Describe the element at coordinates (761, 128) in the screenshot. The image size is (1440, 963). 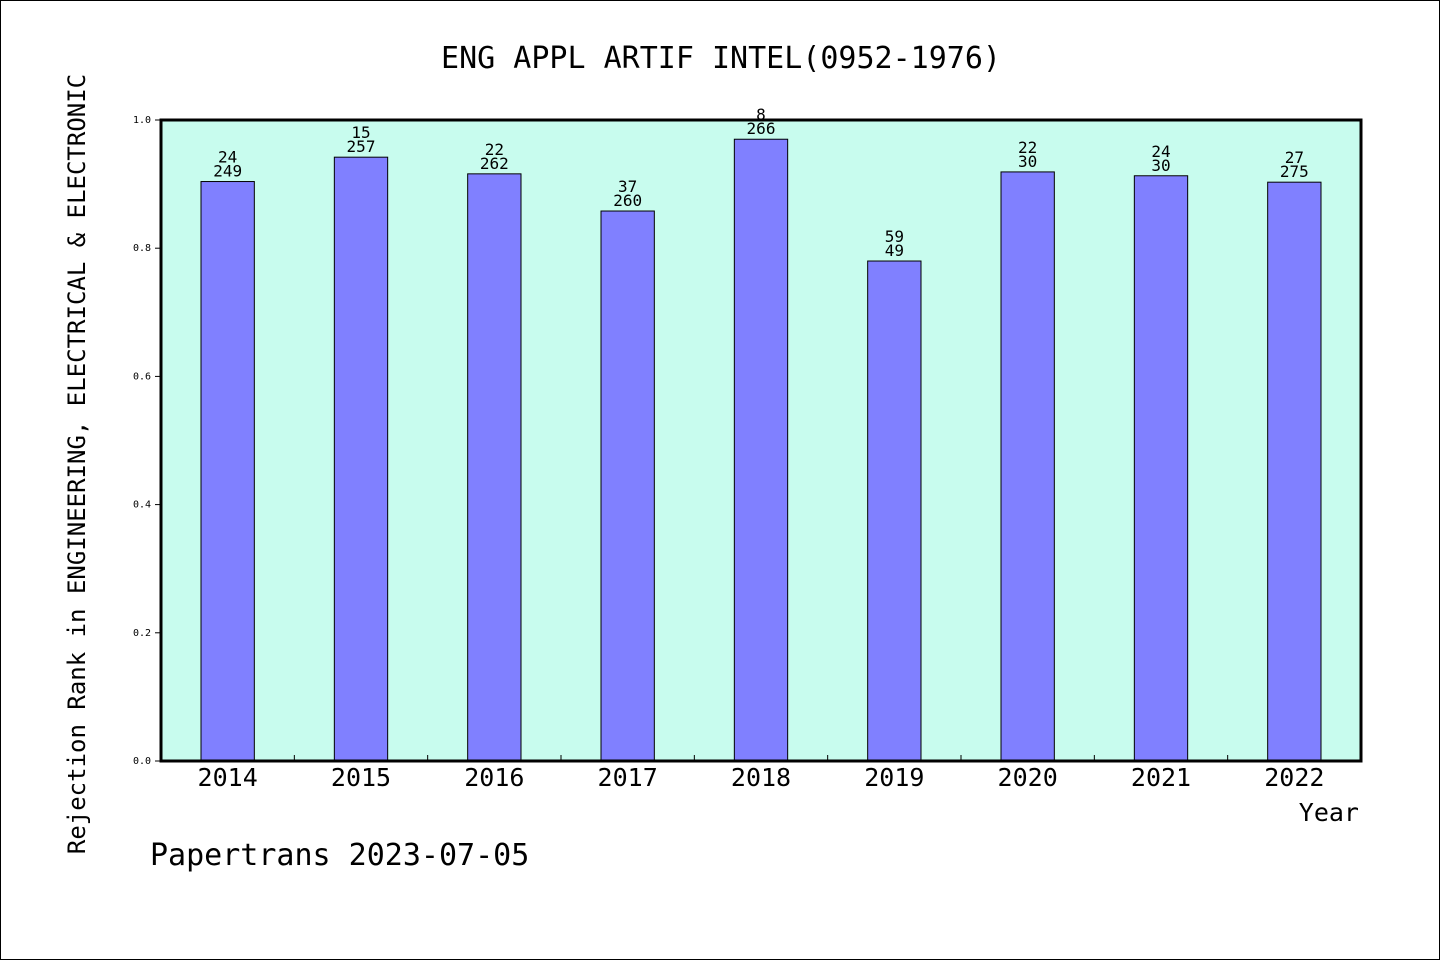
I see `bar-label-bottom: 266` at that location.